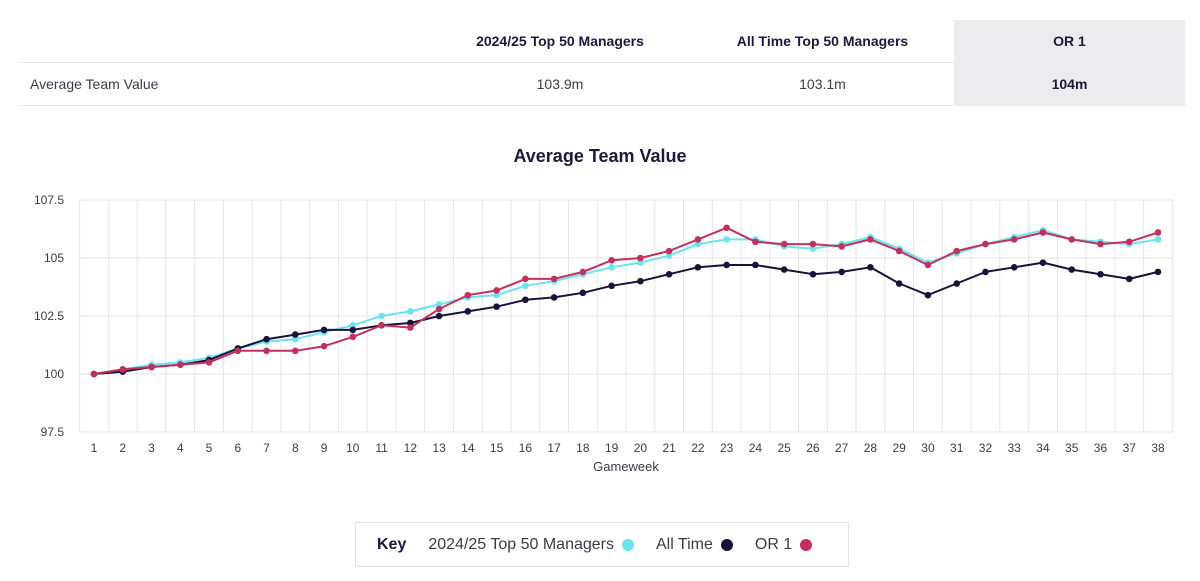 The width and height of the screenshot is (1200, 581). What do you see at coordinates (1130, 448) in the screenshot?
I see `x-tick-label: 37` at bounding box center [1130, 448].